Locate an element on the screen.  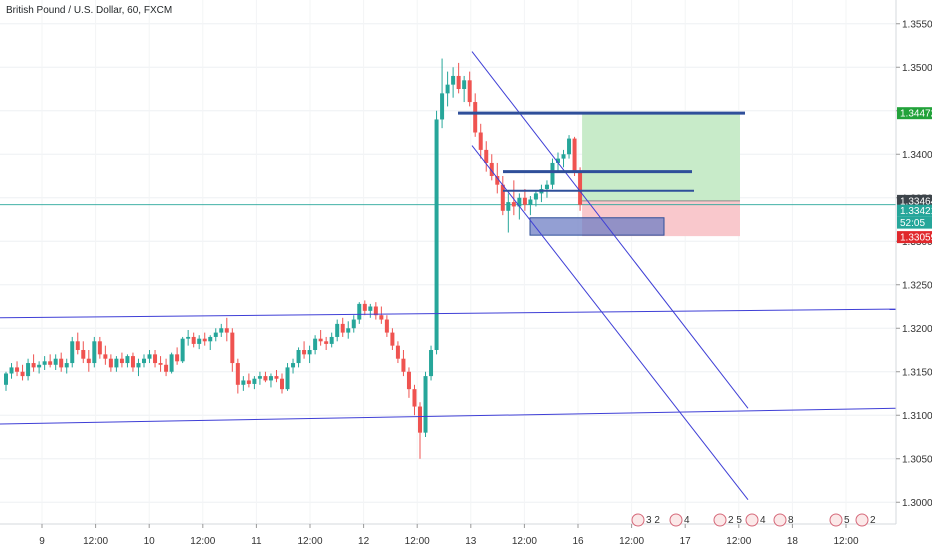
price-axis-bg is located at coordinates (914, 275).